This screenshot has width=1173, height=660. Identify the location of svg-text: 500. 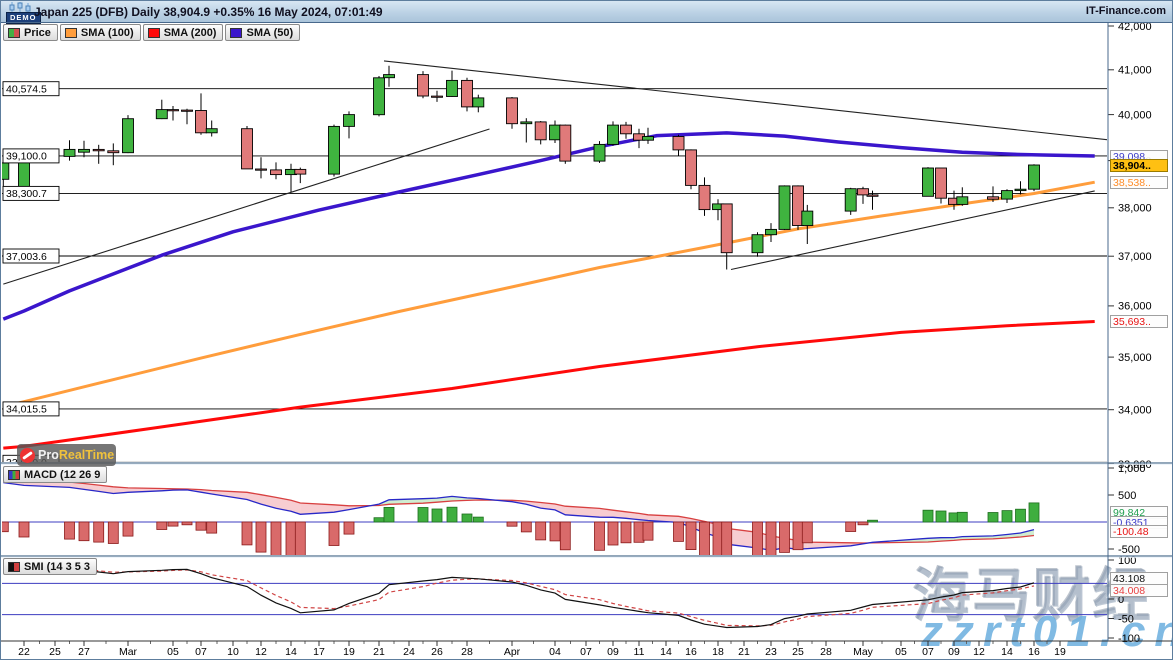
(1127, 496).